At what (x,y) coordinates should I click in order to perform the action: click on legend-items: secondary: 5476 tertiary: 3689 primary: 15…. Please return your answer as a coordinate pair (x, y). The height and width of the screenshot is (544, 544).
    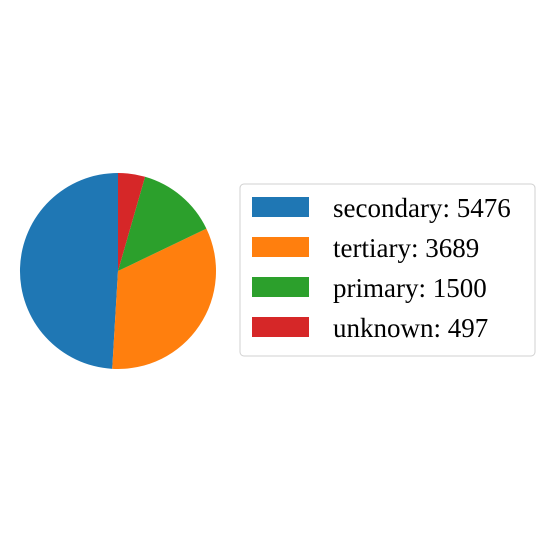
    Looking at the image, I should click on (381, 268).